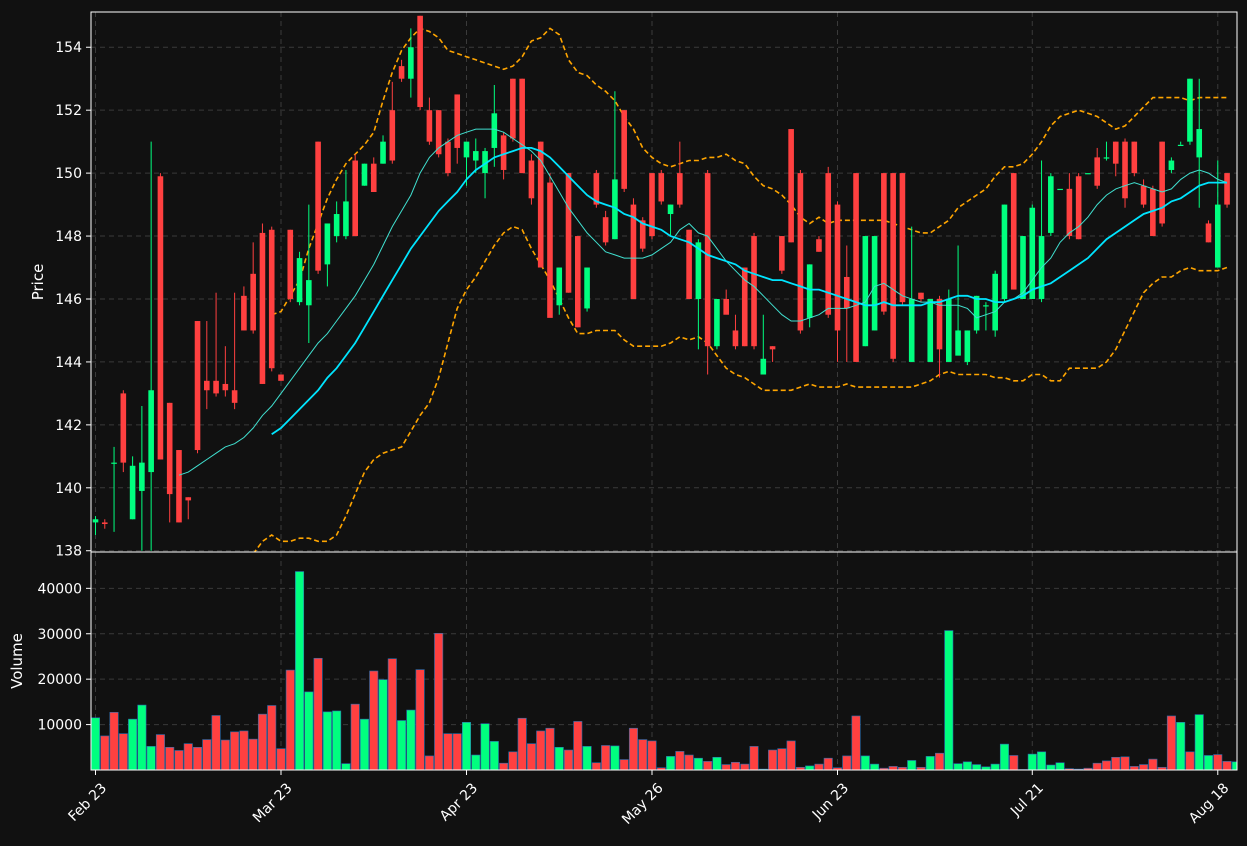 Image resolution: width=1247 pixels, height=846 pixels. I want to click on price-y-ticks: 138 140 142 144 146 148 150 152 154, so click(73, 300).